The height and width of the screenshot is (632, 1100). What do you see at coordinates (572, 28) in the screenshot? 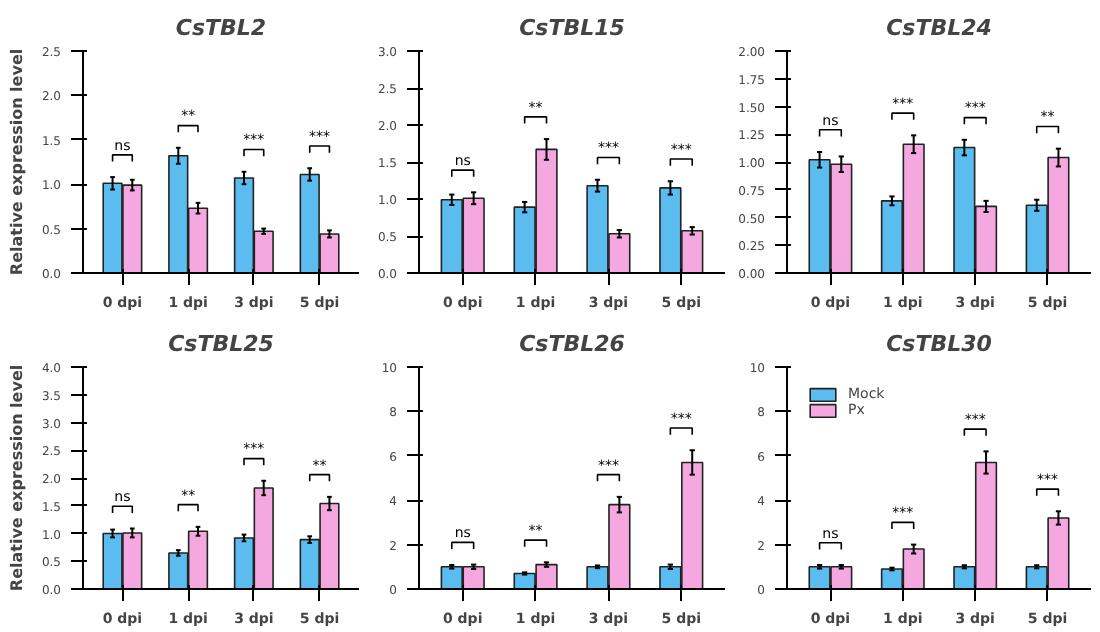
I see `chart-title: CsTBL15` at bounding box center [572, 28].